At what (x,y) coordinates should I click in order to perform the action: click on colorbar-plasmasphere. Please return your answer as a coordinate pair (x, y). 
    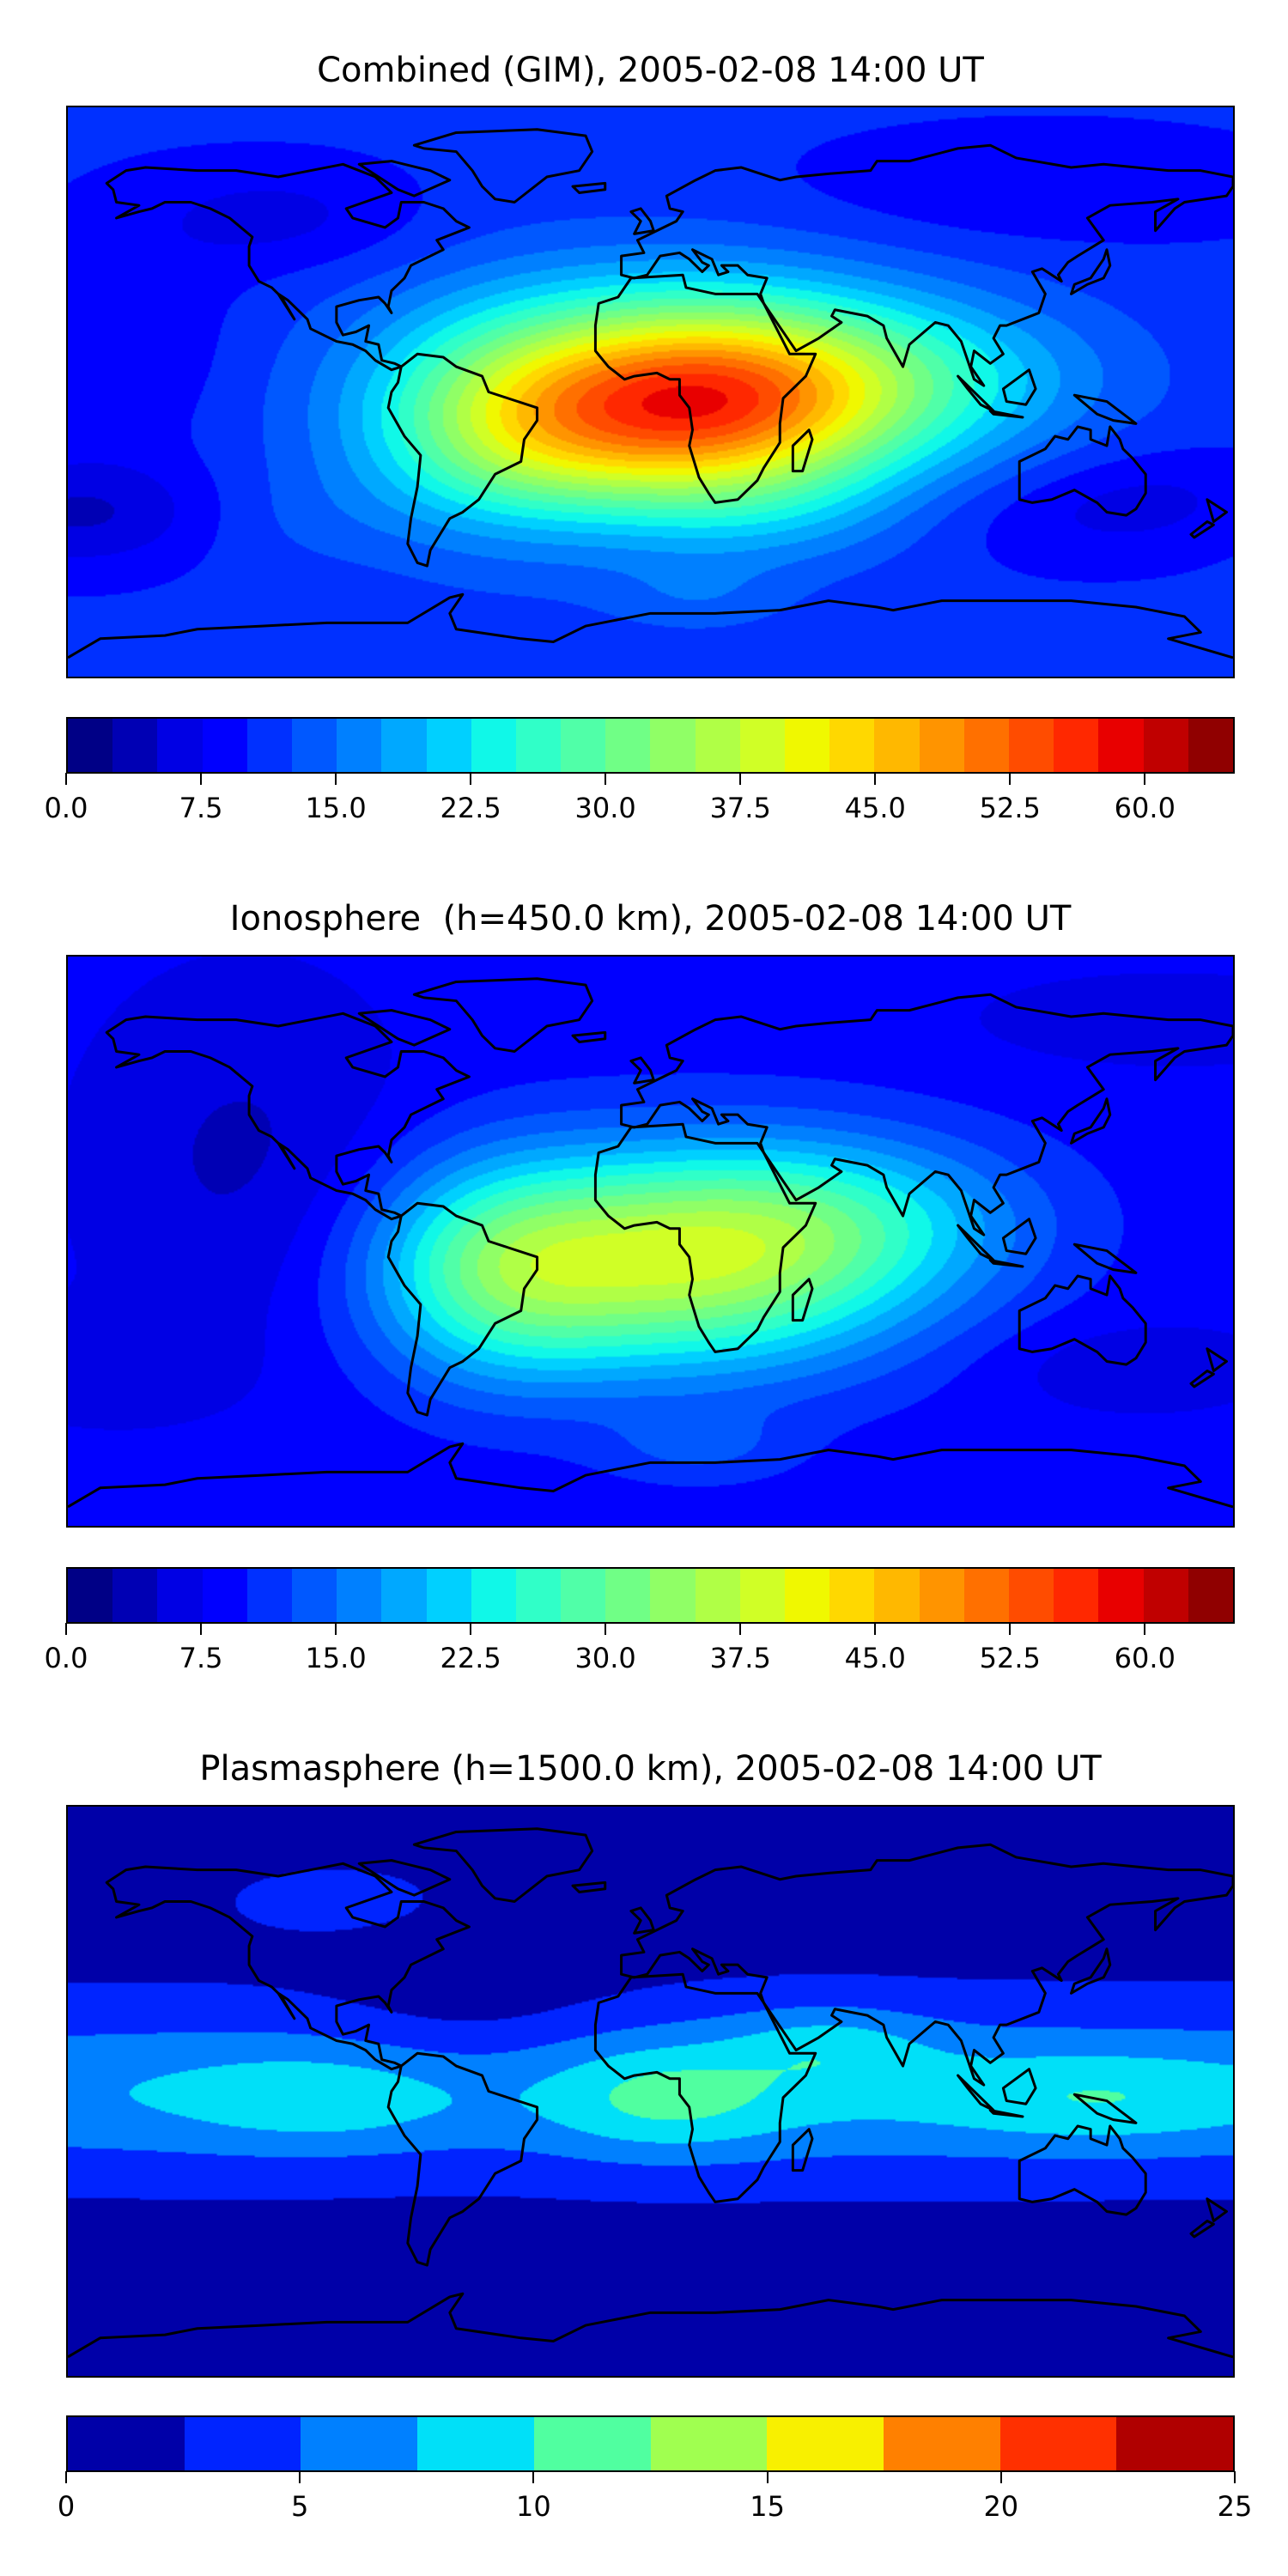
    Looking at the image, I should click on (651, 2443).